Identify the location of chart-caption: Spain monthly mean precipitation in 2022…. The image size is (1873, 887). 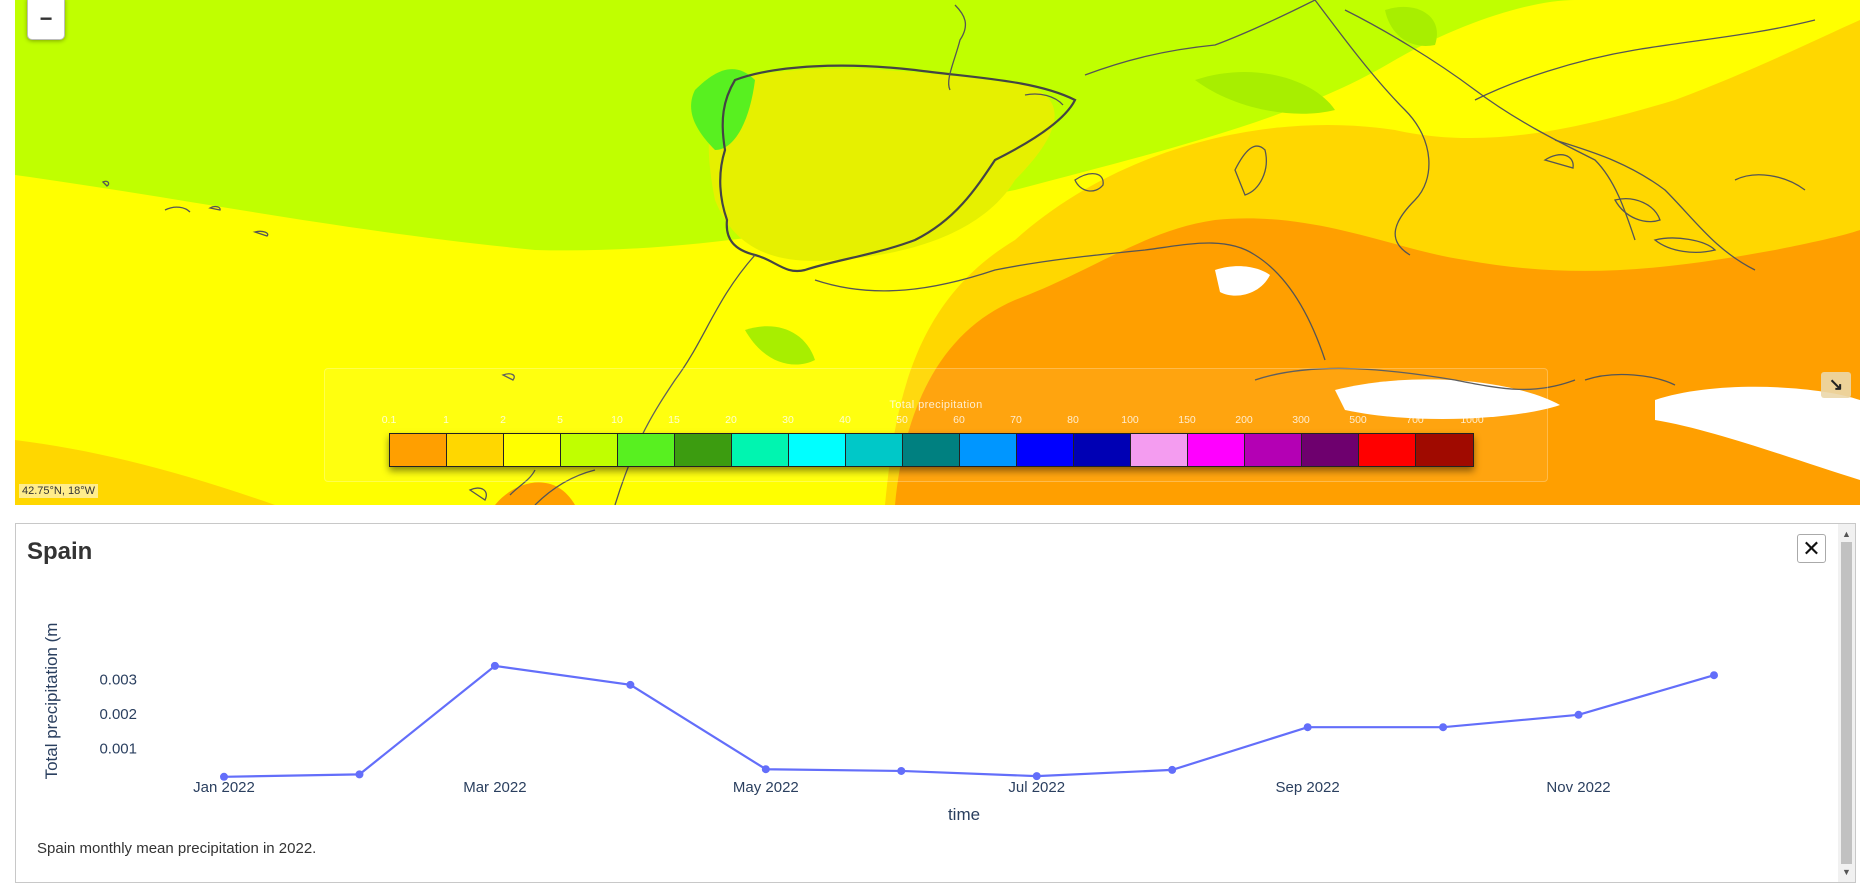
(177, 848).